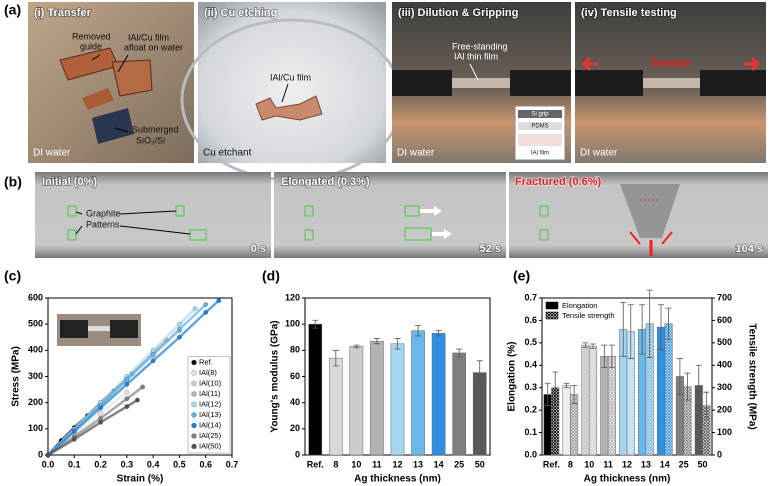  What do you see at coordinates (540, 154) in the screenshot?
I see `note: IAl film` at bounding box center [540, 154].